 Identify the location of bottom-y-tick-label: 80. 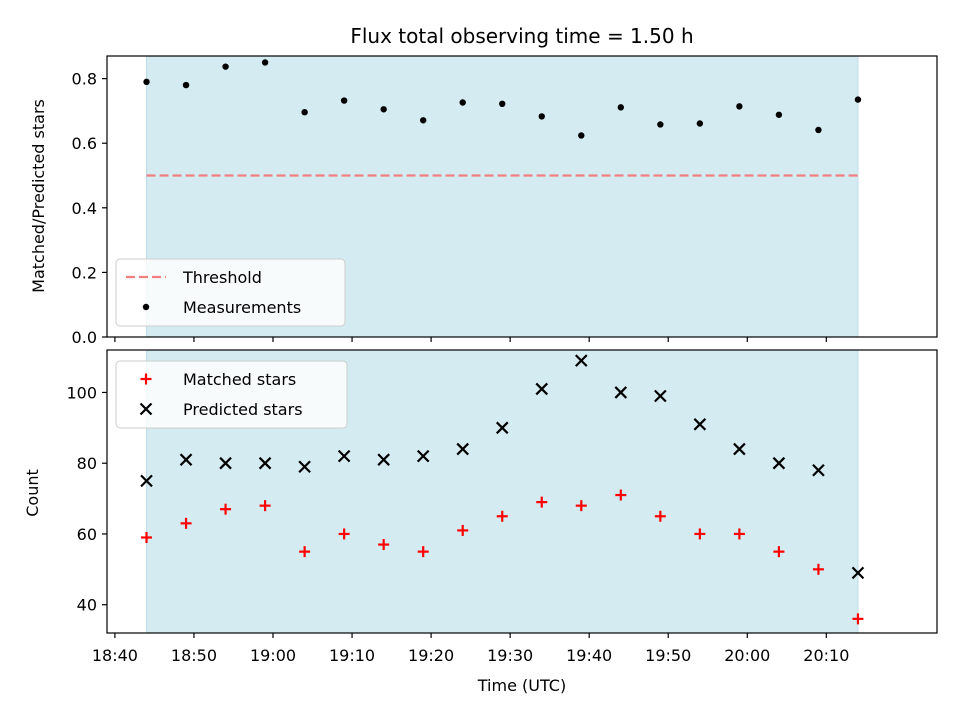
(87, 463).